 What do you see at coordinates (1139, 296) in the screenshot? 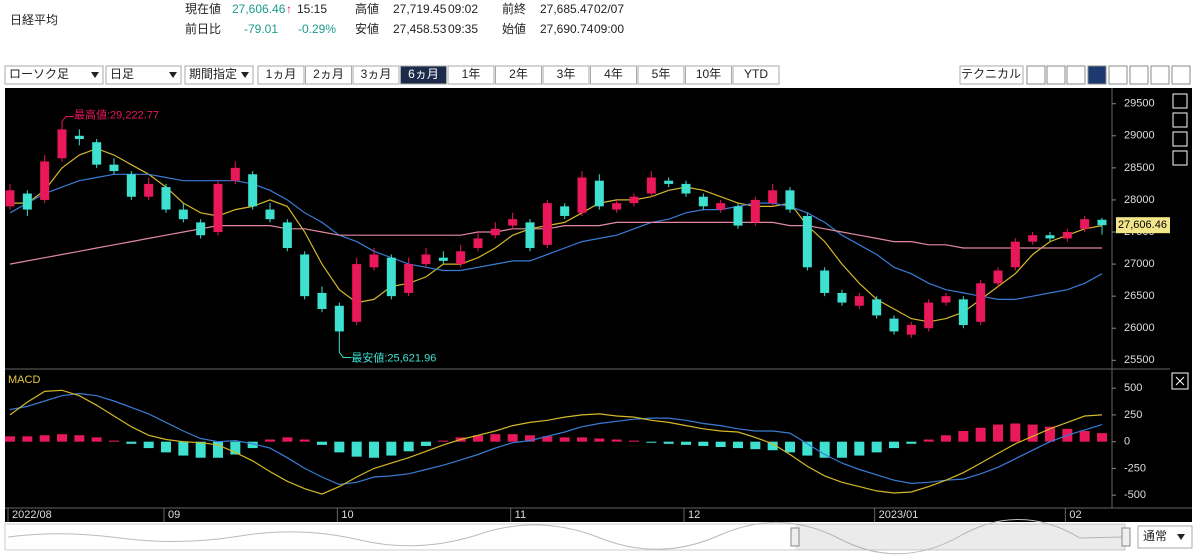
I see `y-tick-label: 26500` at bounding box center [1139, 296].